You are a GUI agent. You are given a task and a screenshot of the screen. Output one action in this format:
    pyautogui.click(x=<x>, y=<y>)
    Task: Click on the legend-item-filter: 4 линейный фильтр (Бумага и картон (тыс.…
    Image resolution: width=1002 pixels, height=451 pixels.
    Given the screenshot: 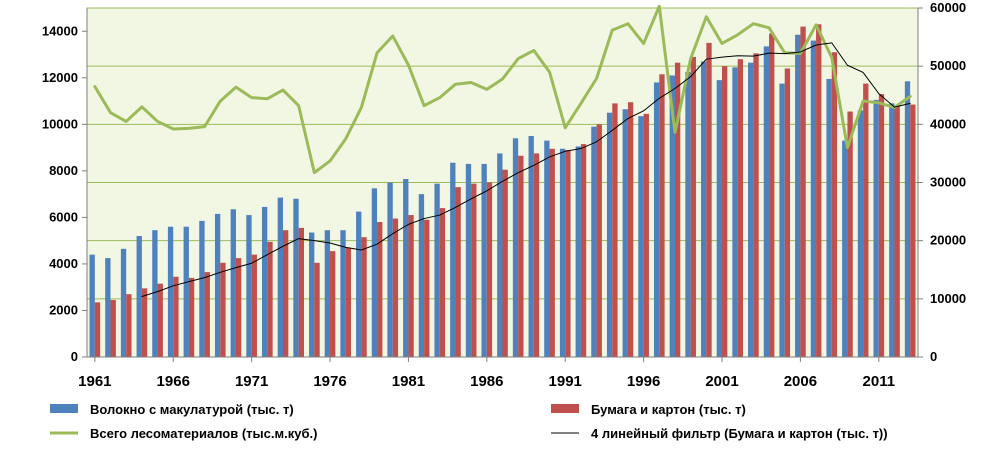 What is the action you would take?
    pyautogui.click(x=719, y=433)
    